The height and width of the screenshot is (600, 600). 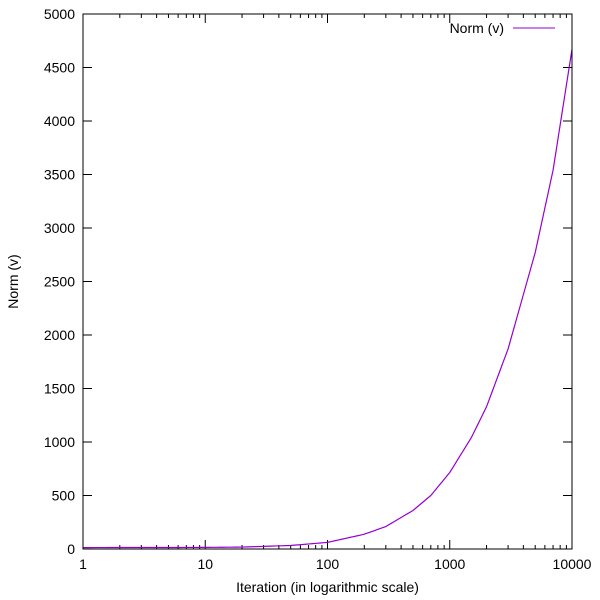 What do you see at coordinates (328, 564) in the screenshot?
I see `x-tick-label: 100` at bounding box center [328, 564].